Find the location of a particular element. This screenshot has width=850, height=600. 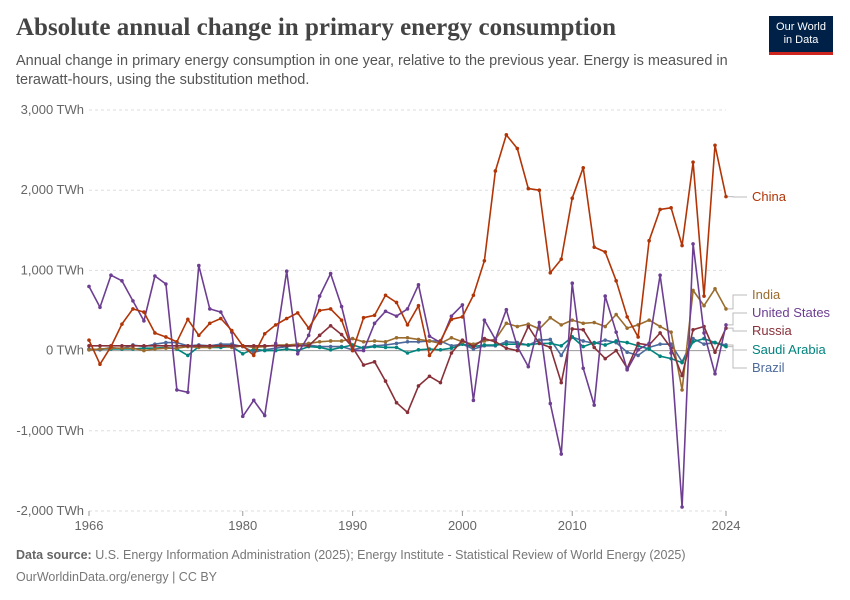

y-tick-label: -2,000 TWh is located at coordinates (50, 510).